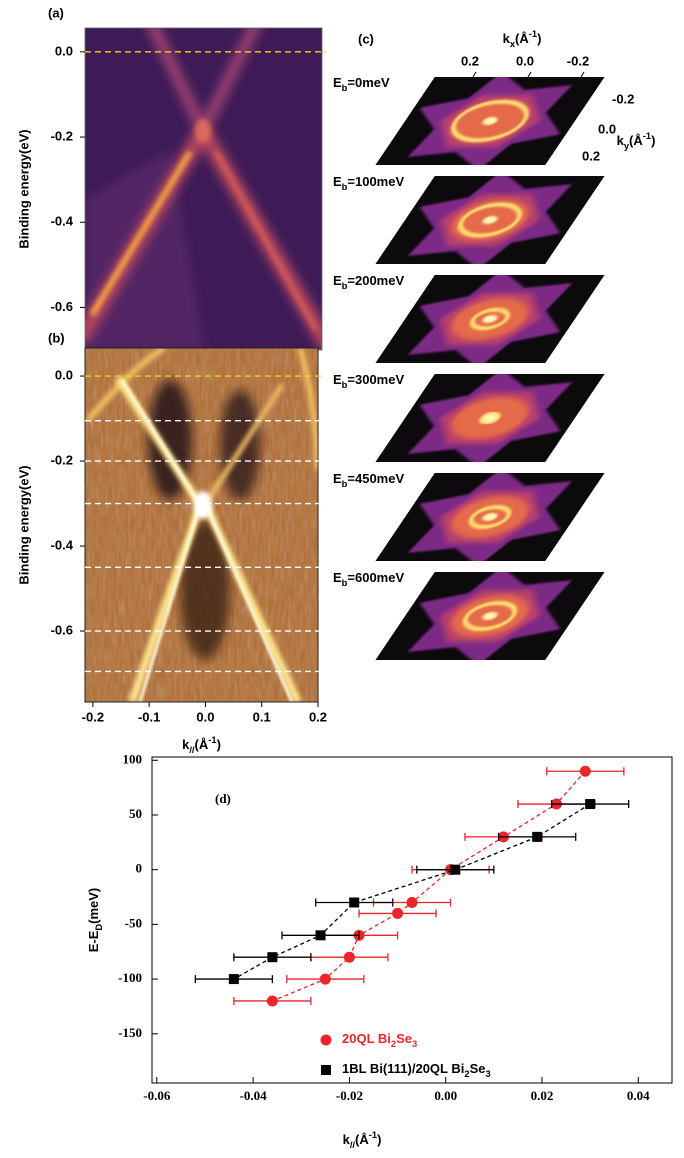 The image size is (684, 1158). Describe the element at coordinates (607, 128) in the screenshot. I see `ky-tick-label: 0.0` at that location.